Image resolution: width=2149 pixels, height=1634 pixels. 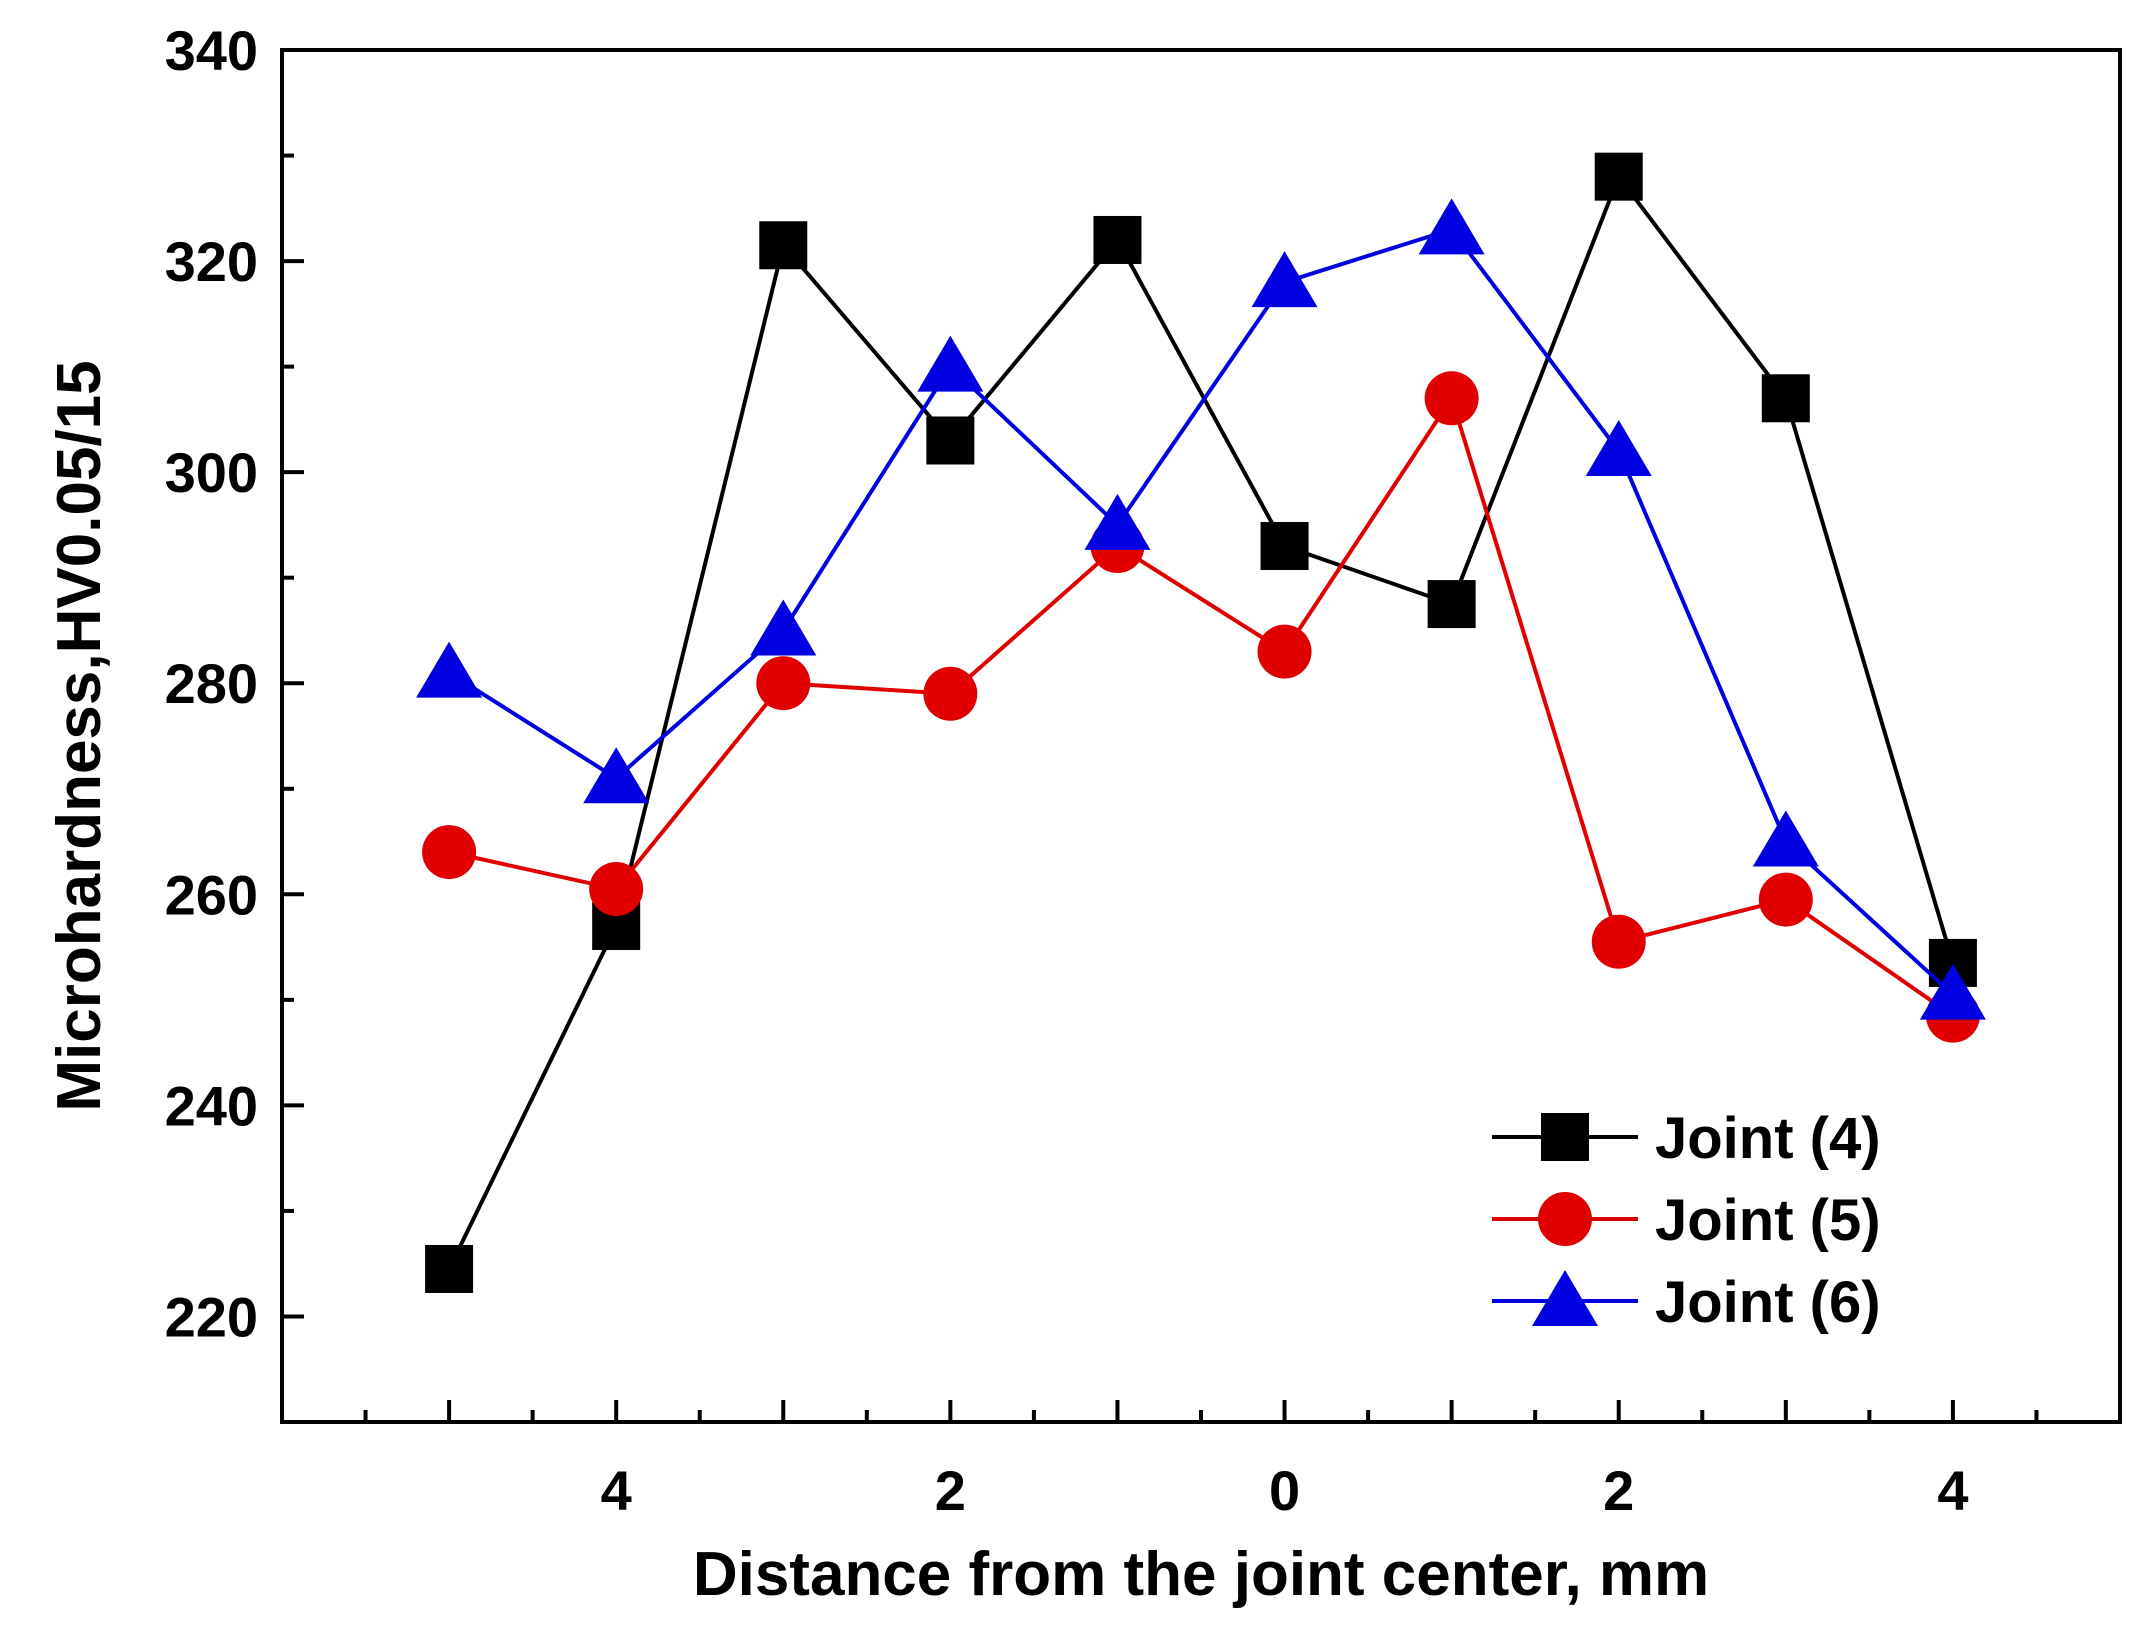 I want to click on legend-label: Joint (4), so click(x=1768, y=1138).